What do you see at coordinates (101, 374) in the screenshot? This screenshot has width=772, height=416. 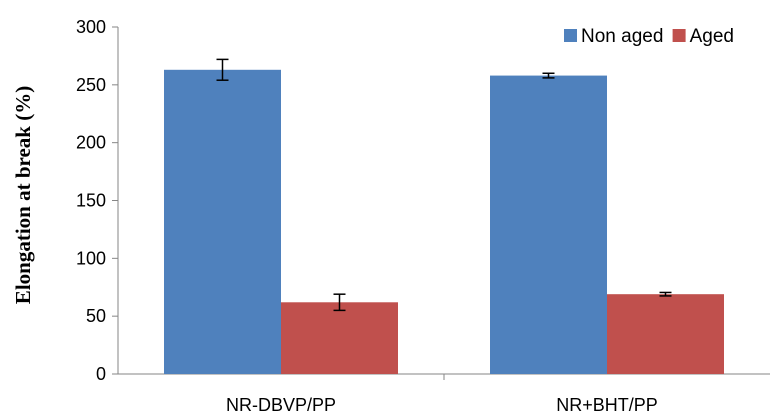 I see `y-tick-label: 0` at bounding box center [101, 374].